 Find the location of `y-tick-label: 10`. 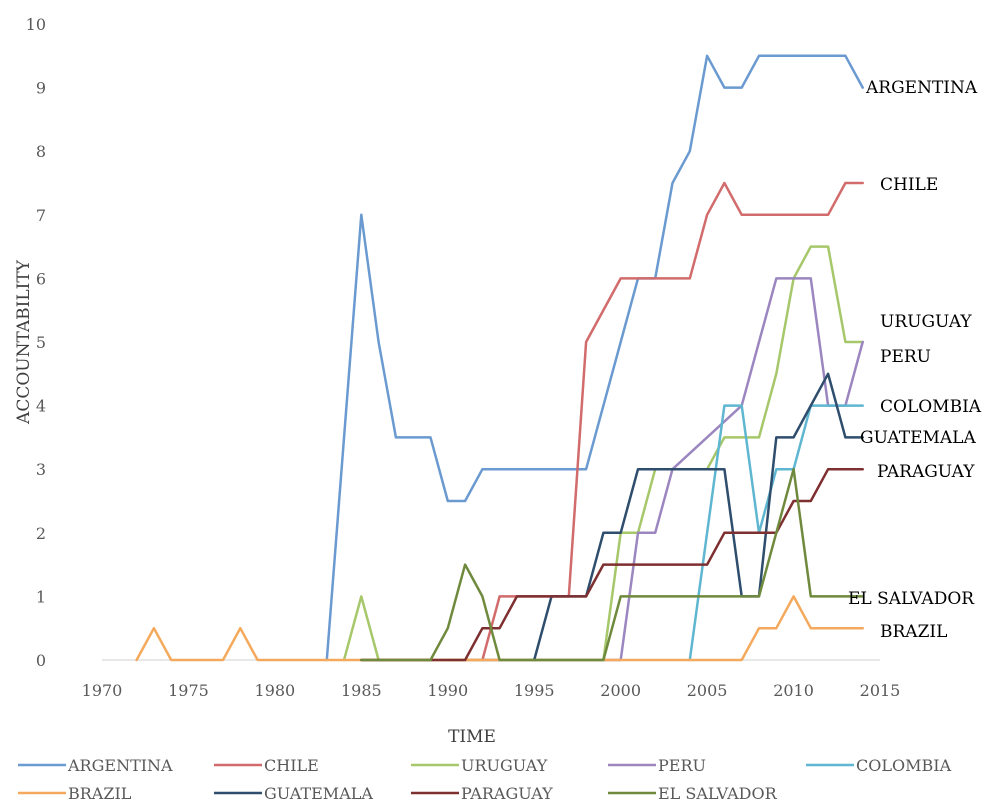

y-tick-label: 10 is located at coordinates (36, 24).